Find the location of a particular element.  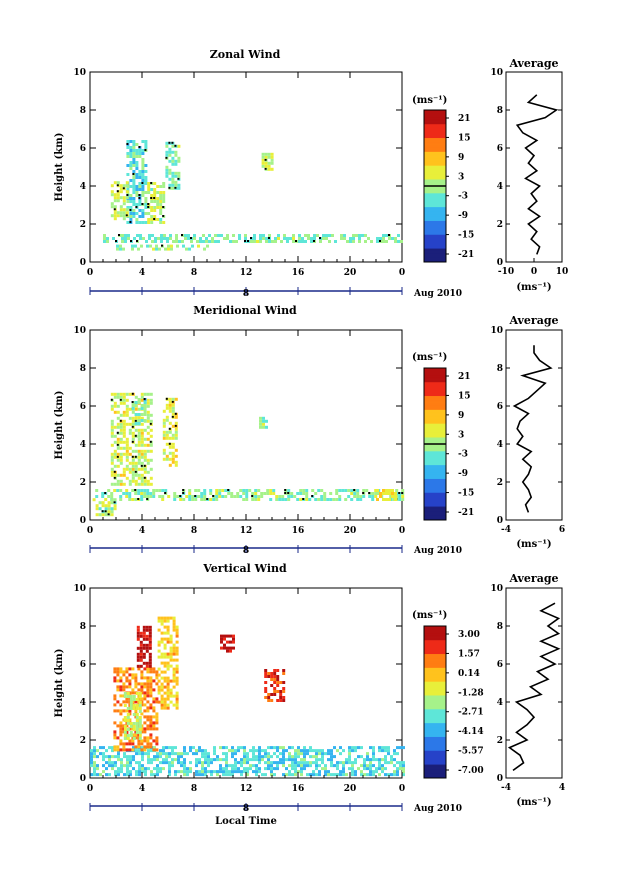

x-tick-label: 16 is located at coordinates (298, 273).